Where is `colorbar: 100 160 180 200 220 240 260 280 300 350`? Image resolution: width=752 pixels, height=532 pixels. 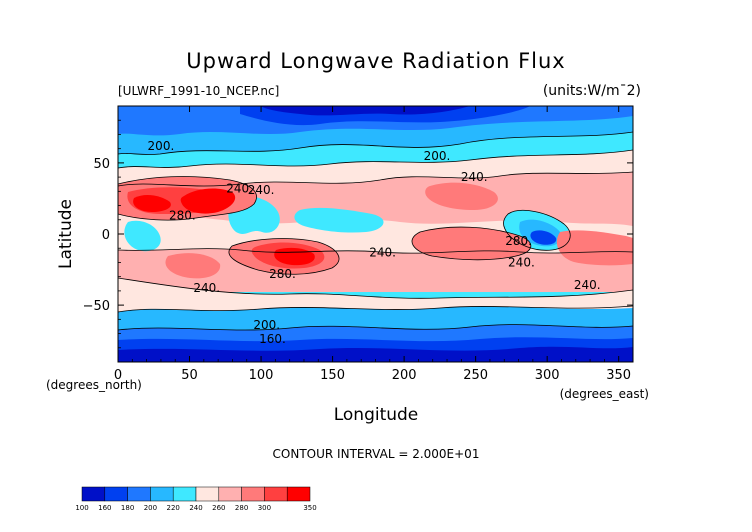 colorbar: 100 160 180 200 220 240 260 280 300 350 is located at coordinates (196, 499).